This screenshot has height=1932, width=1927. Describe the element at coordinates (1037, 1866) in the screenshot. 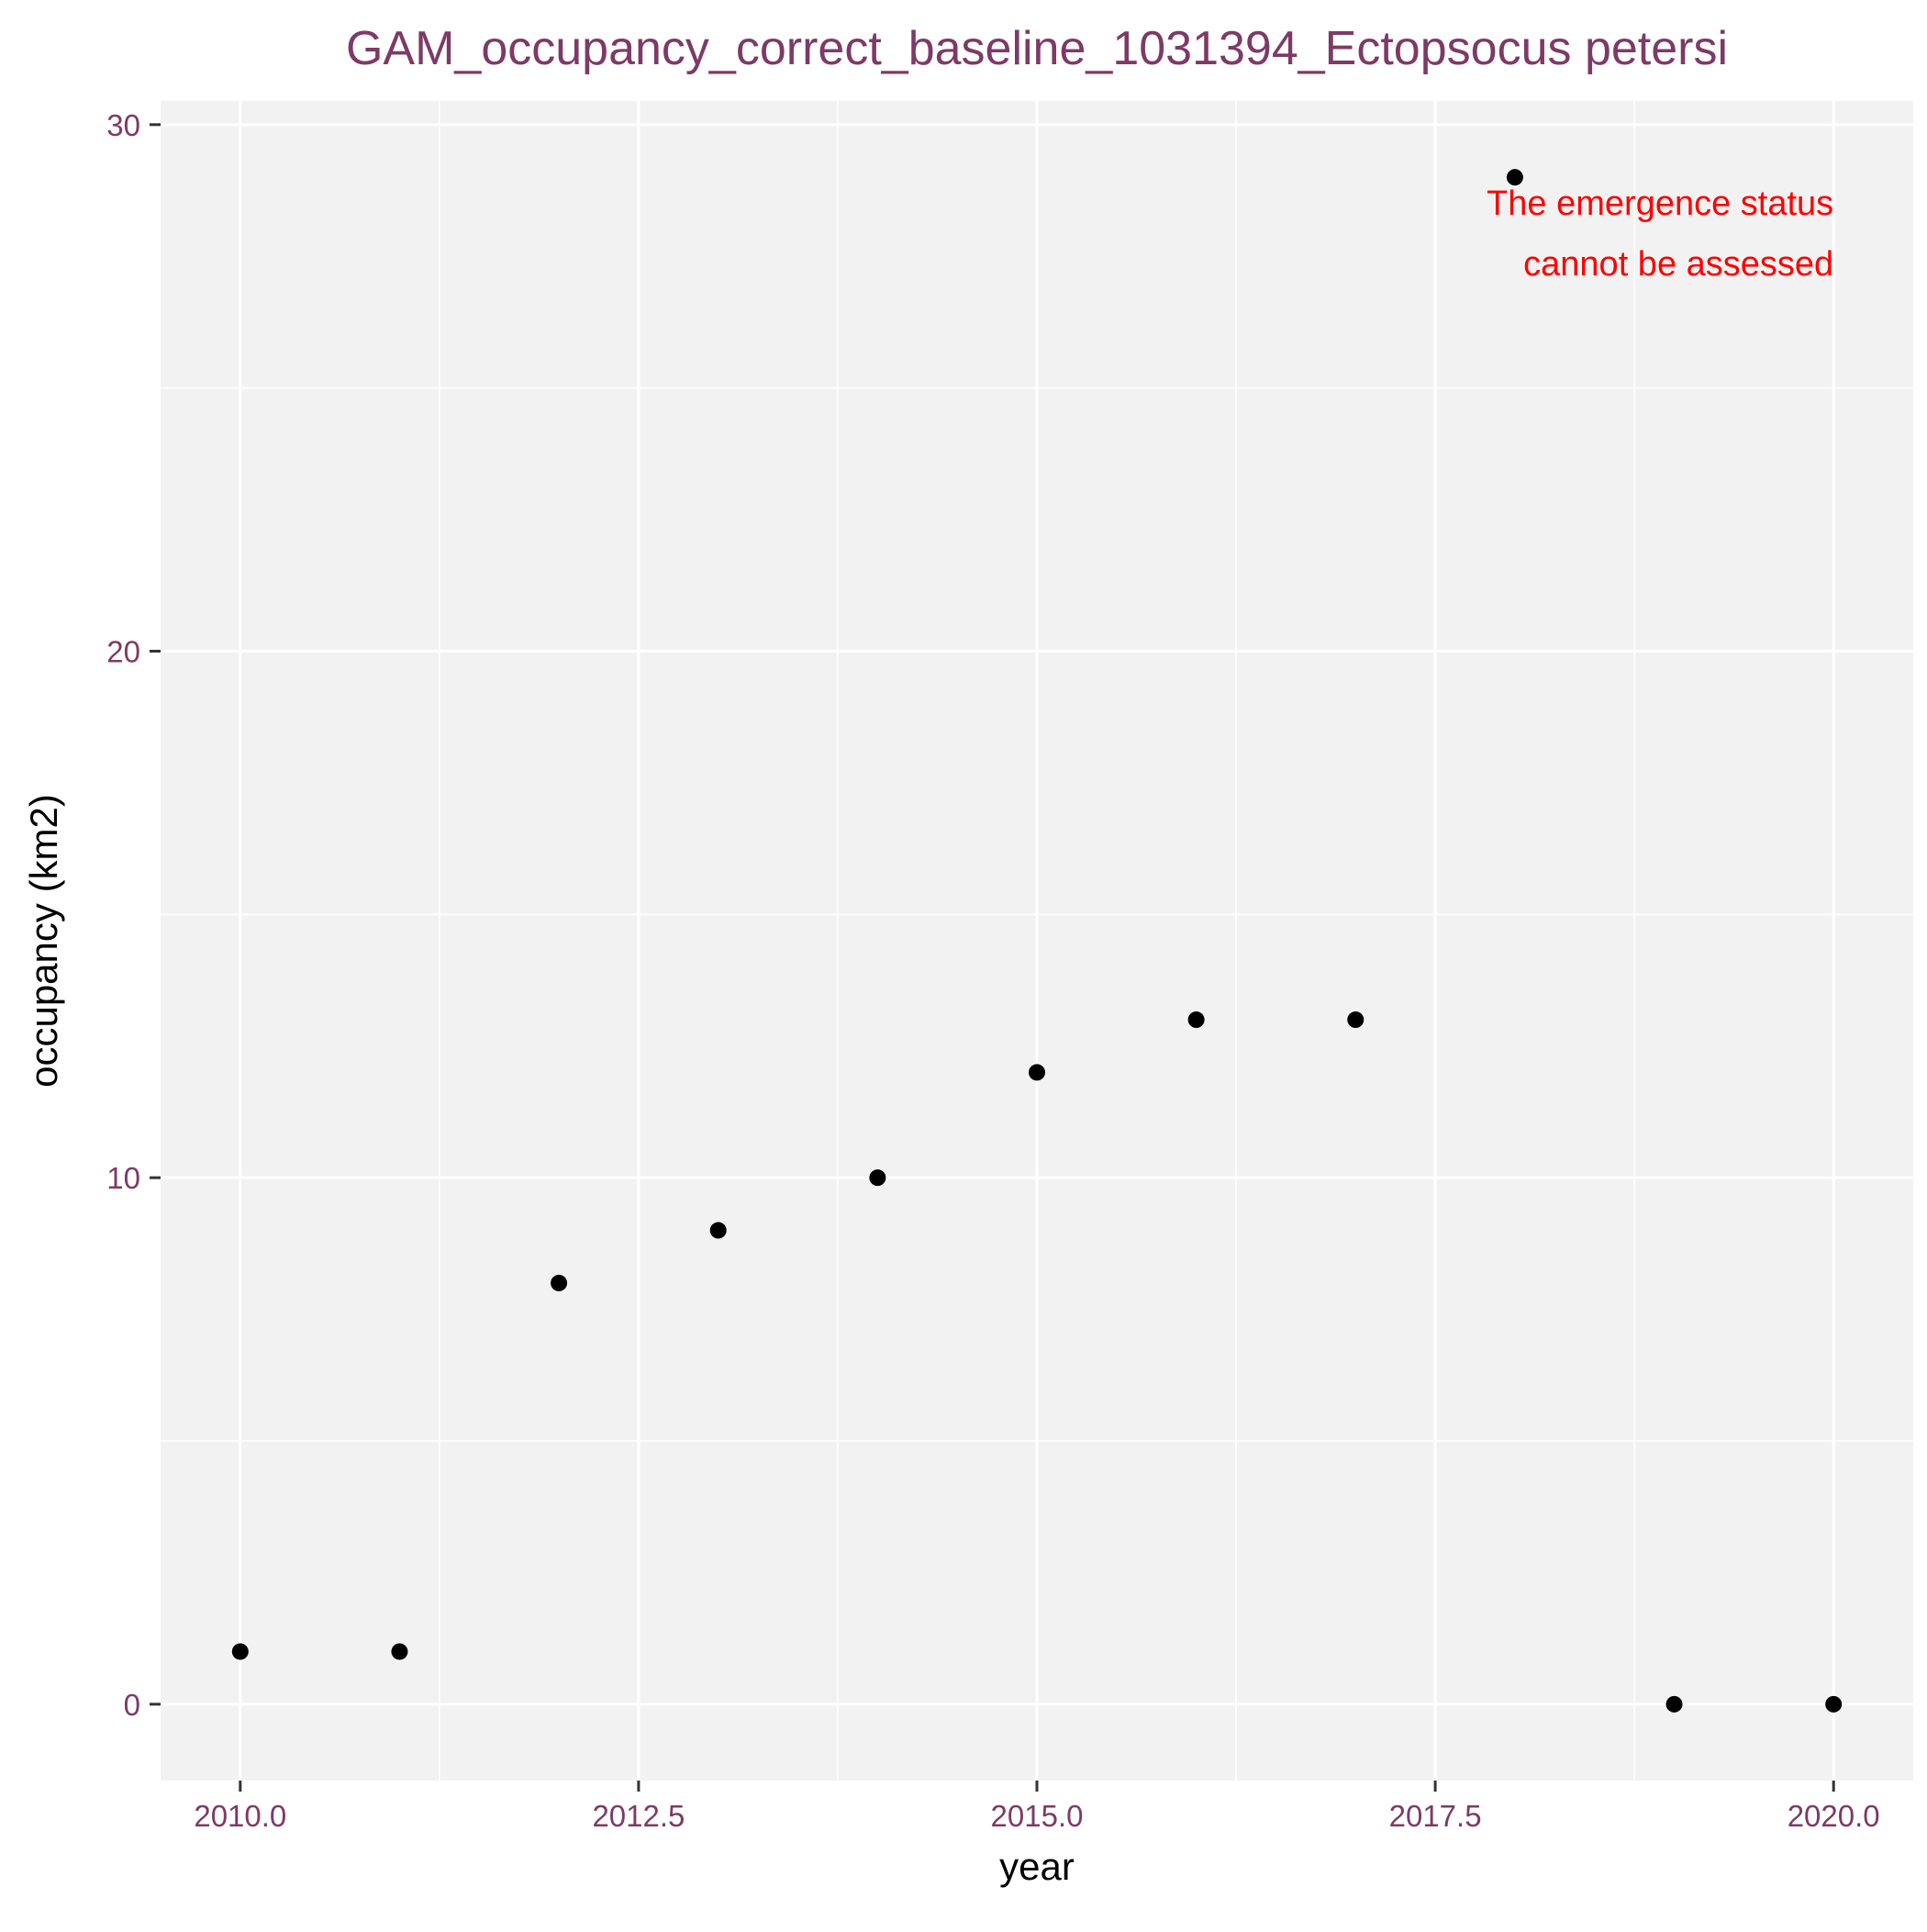

I see `x-axis-label: year` at that location.